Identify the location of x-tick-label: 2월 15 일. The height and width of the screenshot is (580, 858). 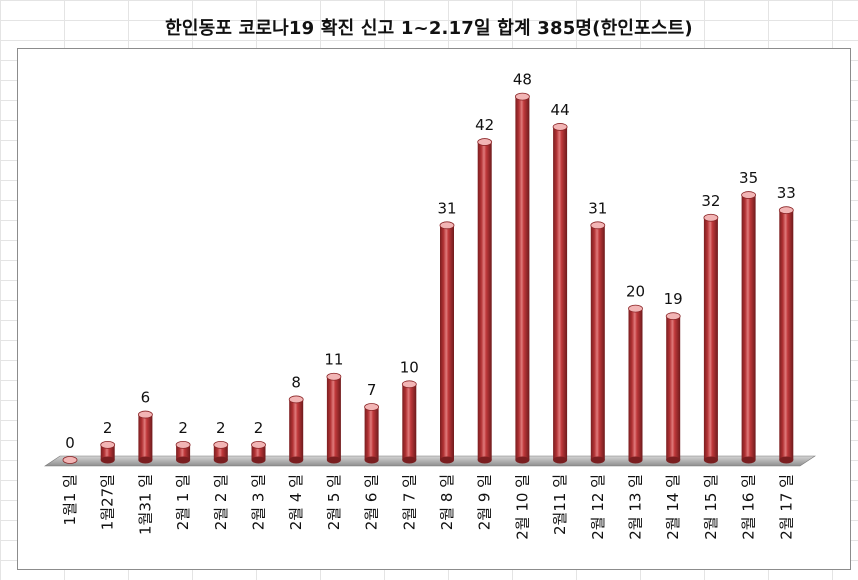
(711, 507).